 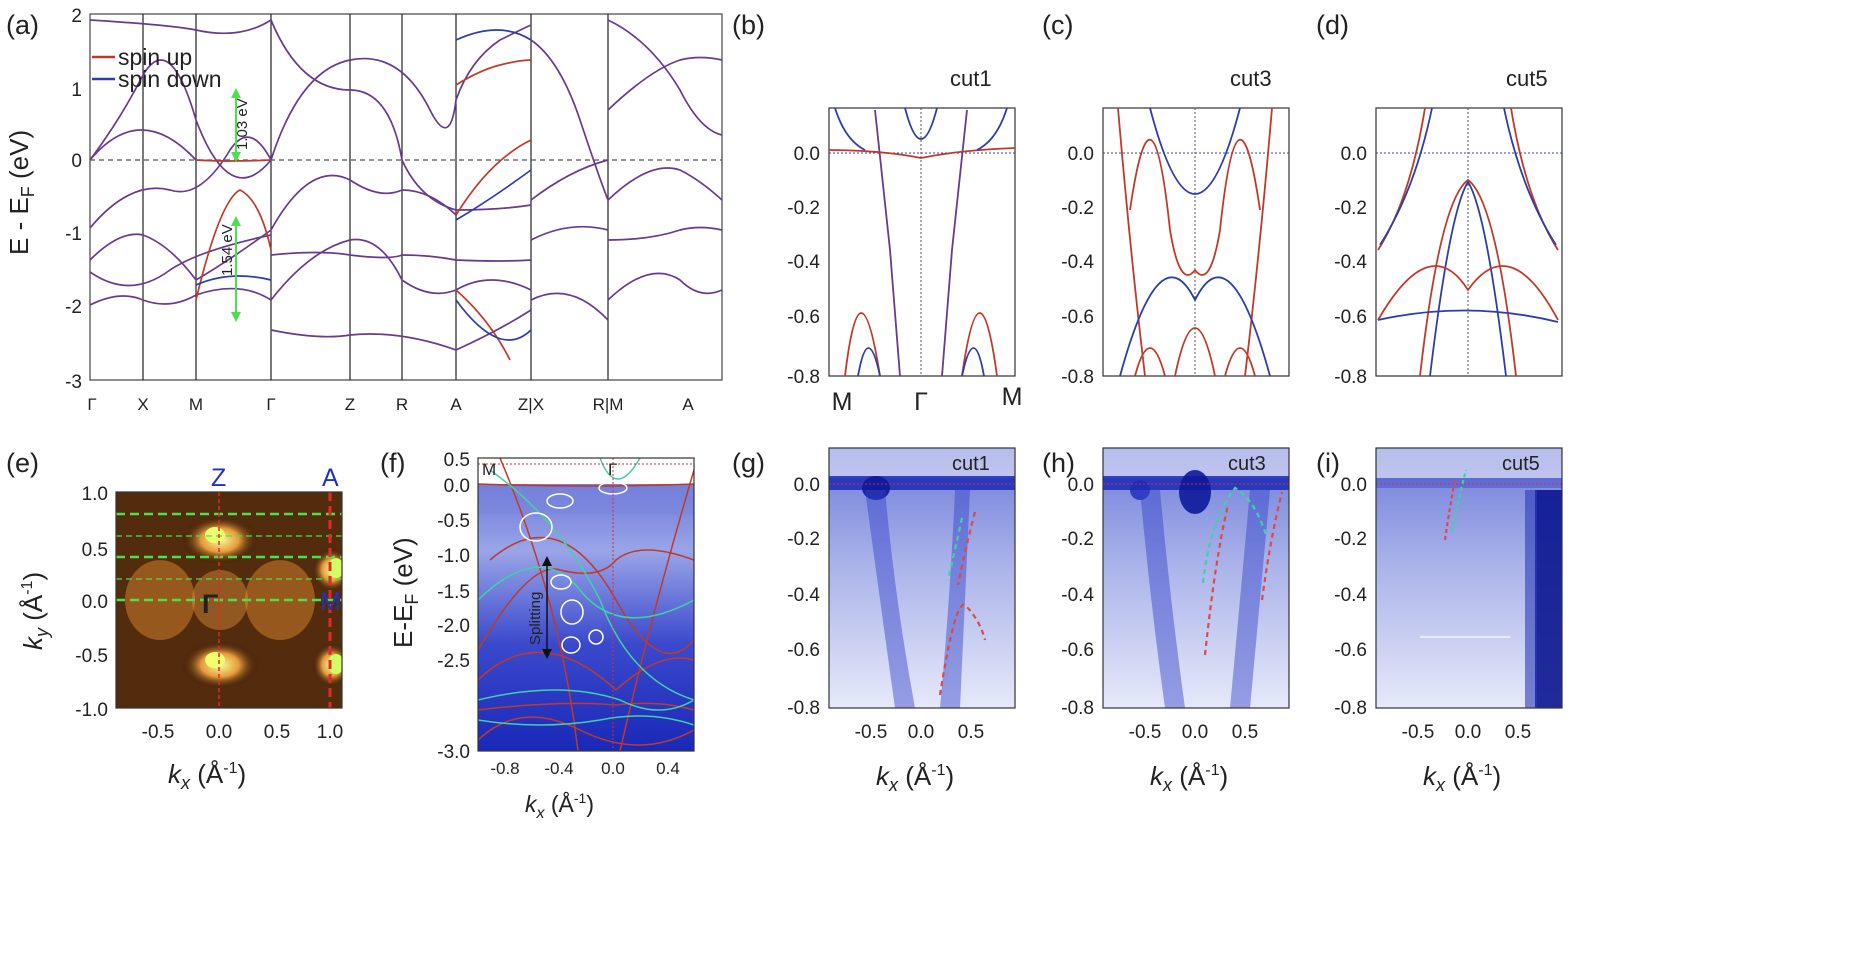 I want to click on gap-label-2: 1.54 eV, so click(x=227, y=250).